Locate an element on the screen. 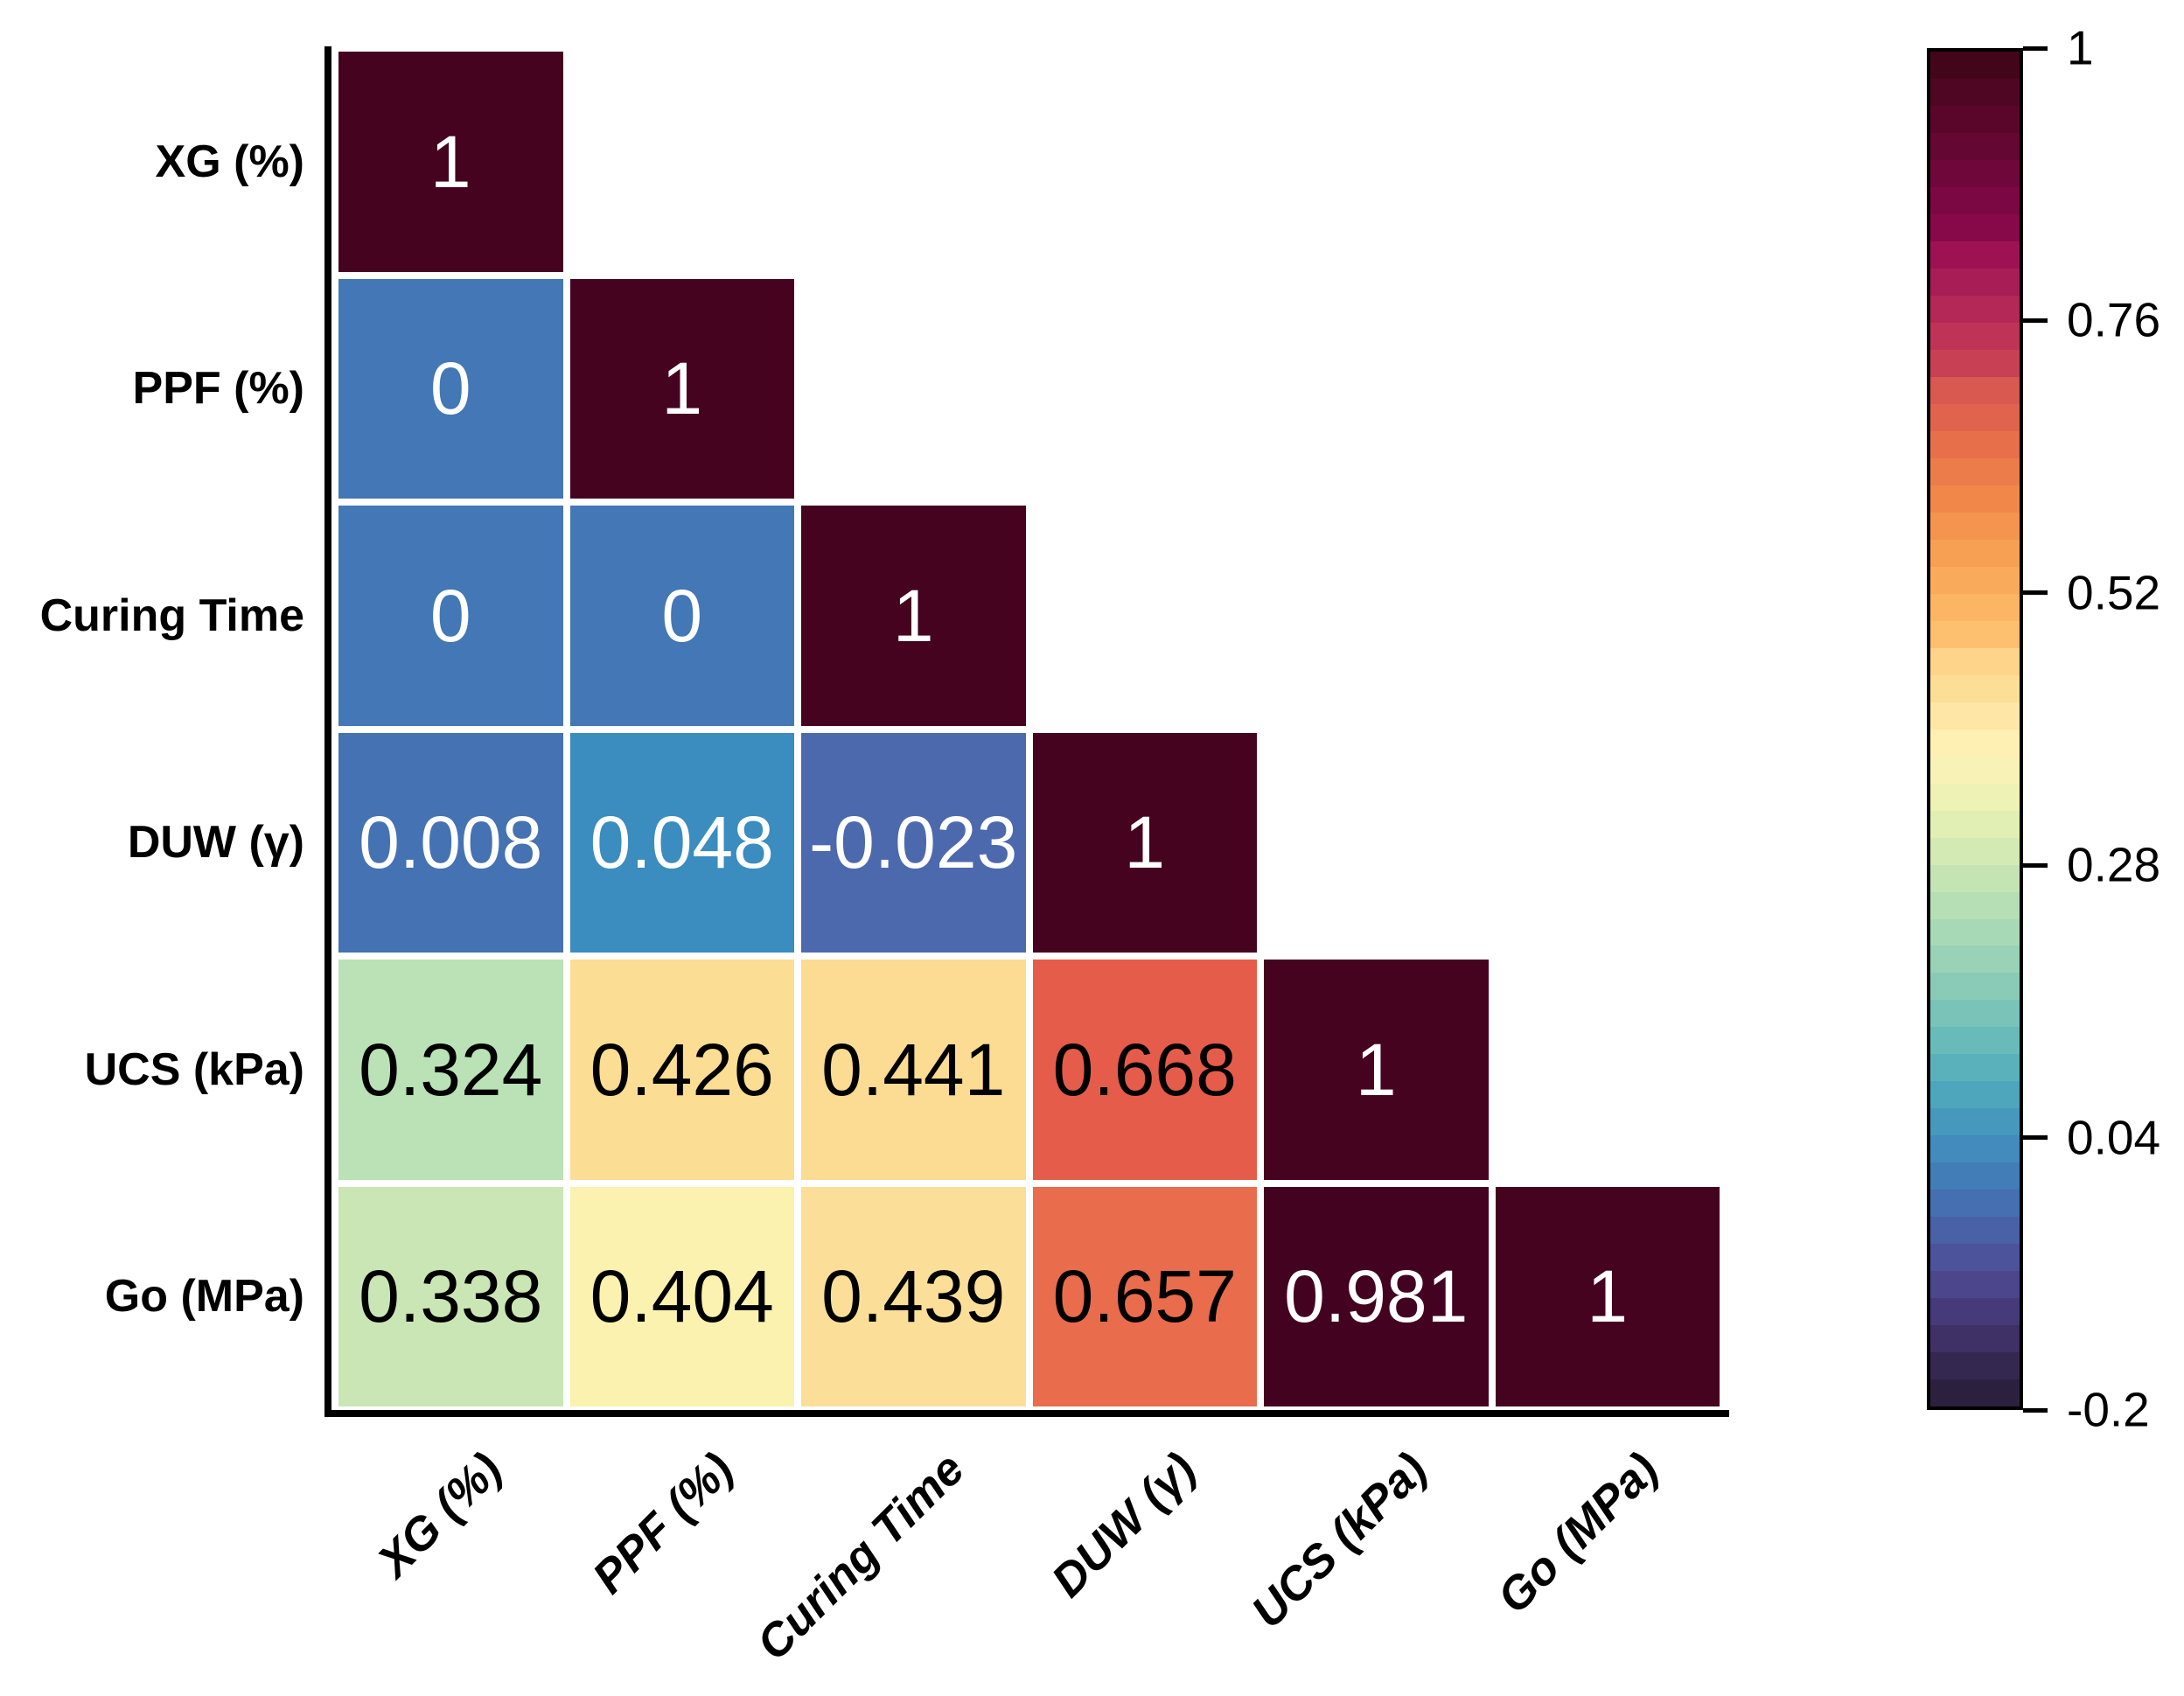  colorbar-tick-label--0.2: -0.2 is located at coordinates (2108, 1409).